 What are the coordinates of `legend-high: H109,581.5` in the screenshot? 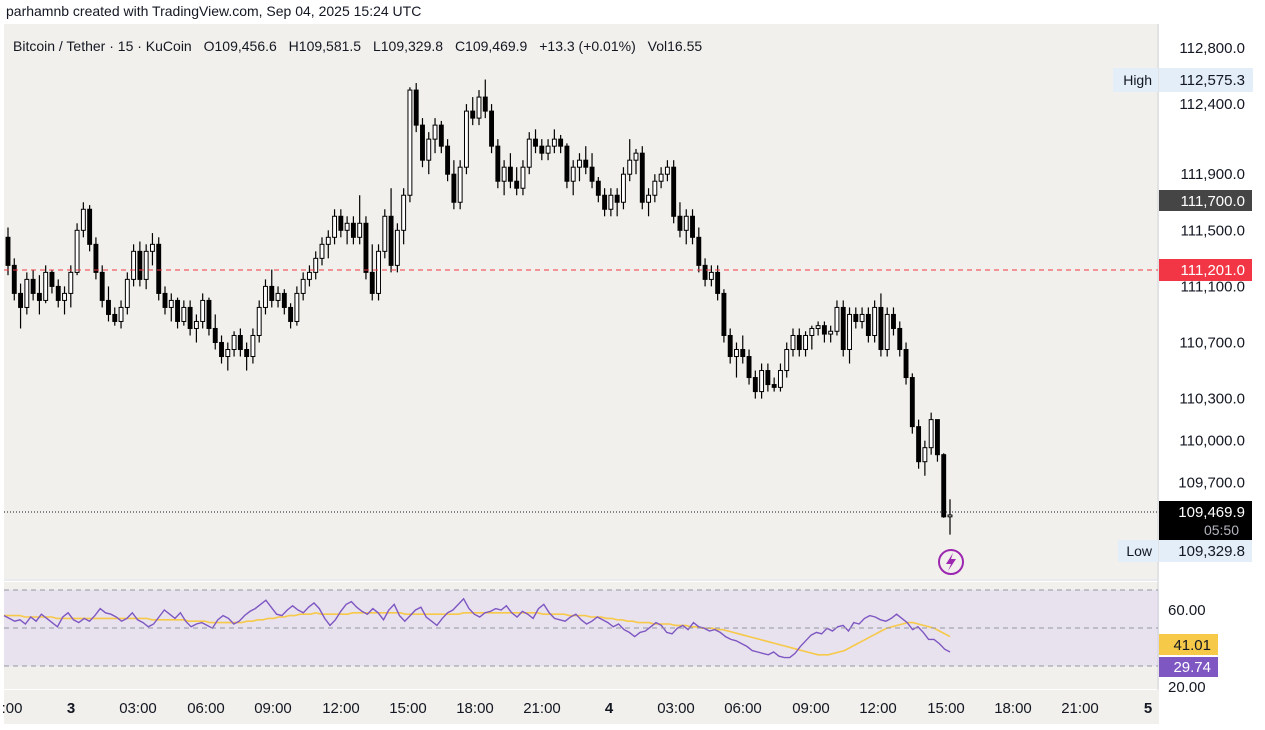 It's located at (325, 46).